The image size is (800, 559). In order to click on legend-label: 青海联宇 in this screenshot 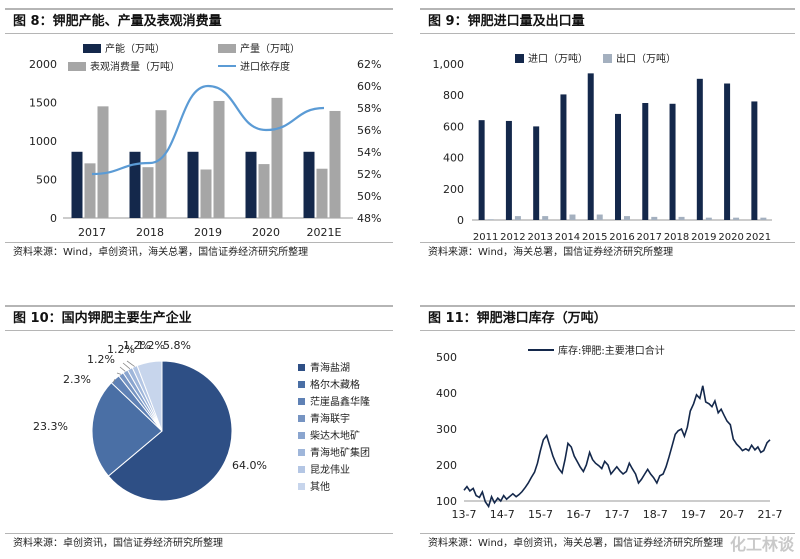, I will do `click(330, 418)`.